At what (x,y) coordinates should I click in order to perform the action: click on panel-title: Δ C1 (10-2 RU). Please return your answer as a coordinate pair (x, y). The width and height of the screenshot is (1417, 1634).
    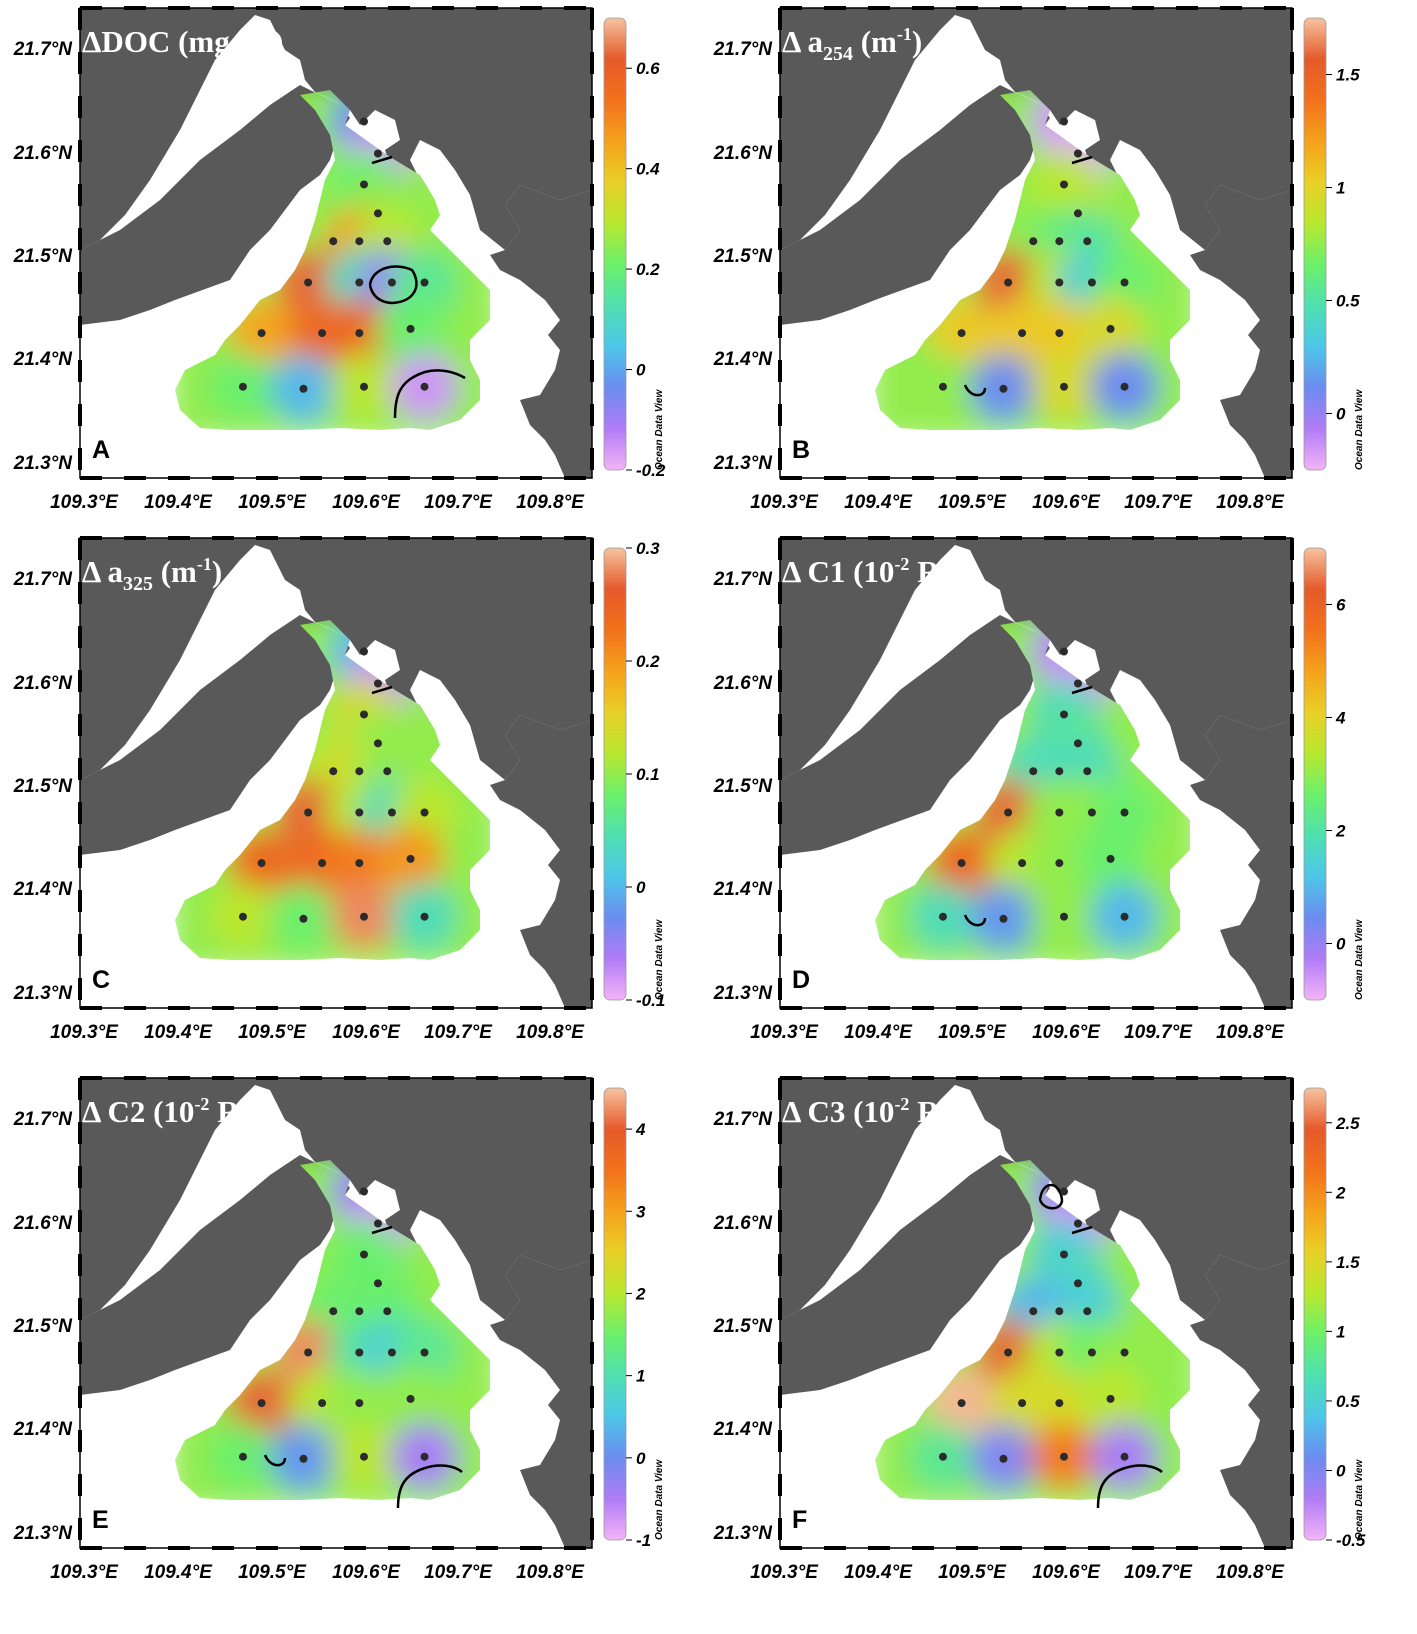
    Looking at the image, I should click on (877, 571).